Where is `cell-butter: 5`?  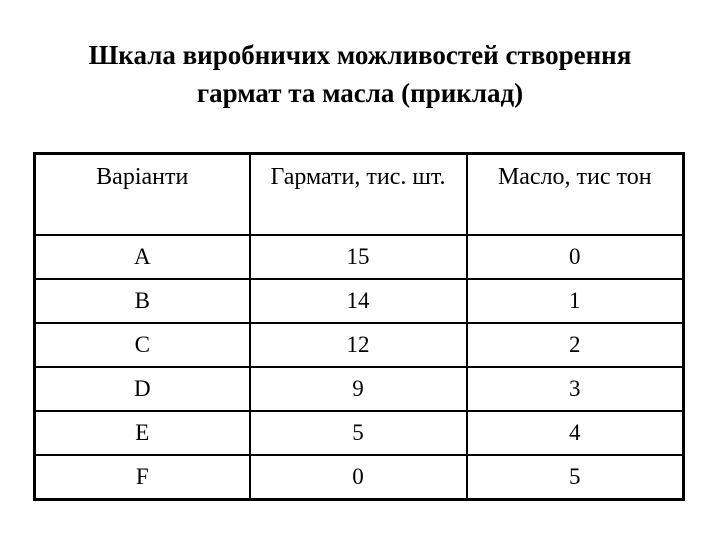
cell-butter: 5 is located at coordinates (575, 477).